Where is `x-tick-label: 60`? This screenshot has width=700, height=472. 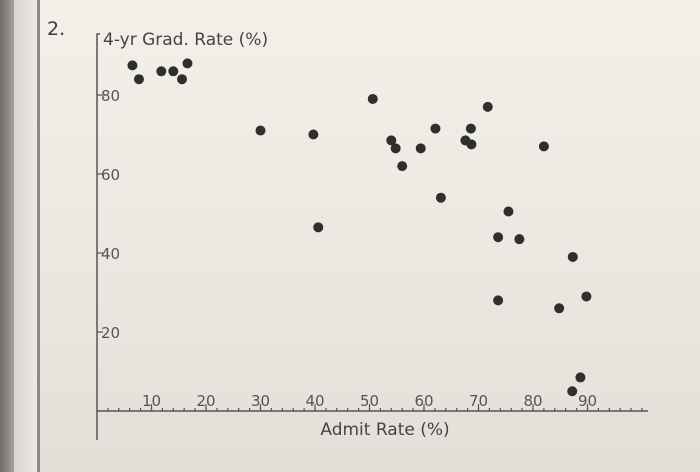
x-tick-label: 60 is located at coordinates (423, 401).